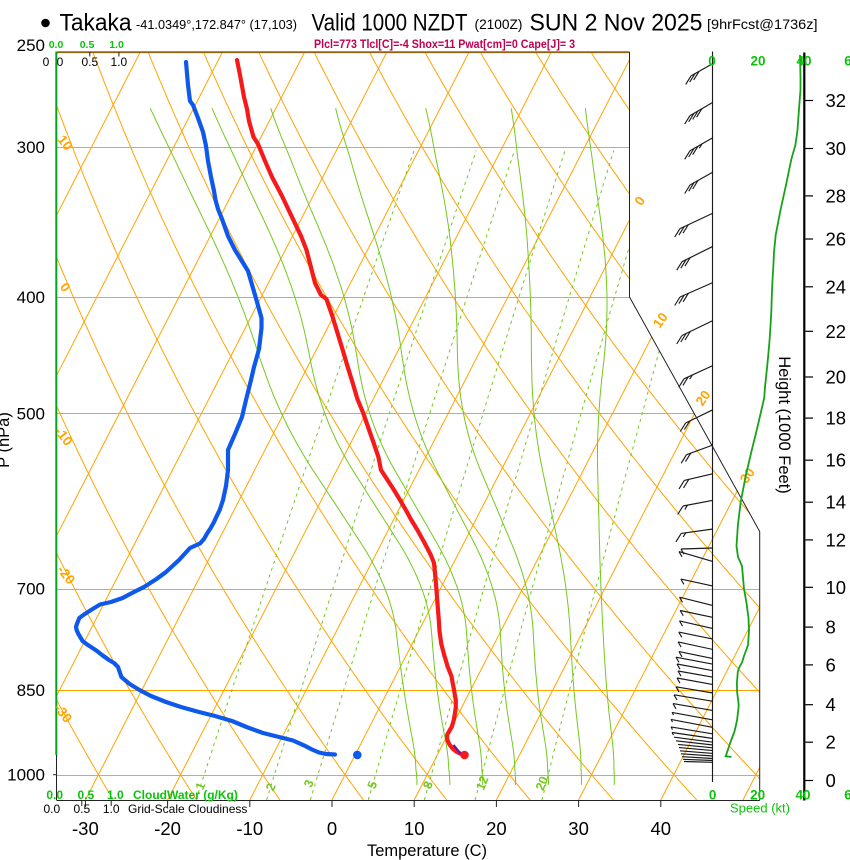  What do you see at coordinates (499, 24) in the screenshot?
I see `svg-text: (2100Z)` at bounding box center [499, 24].